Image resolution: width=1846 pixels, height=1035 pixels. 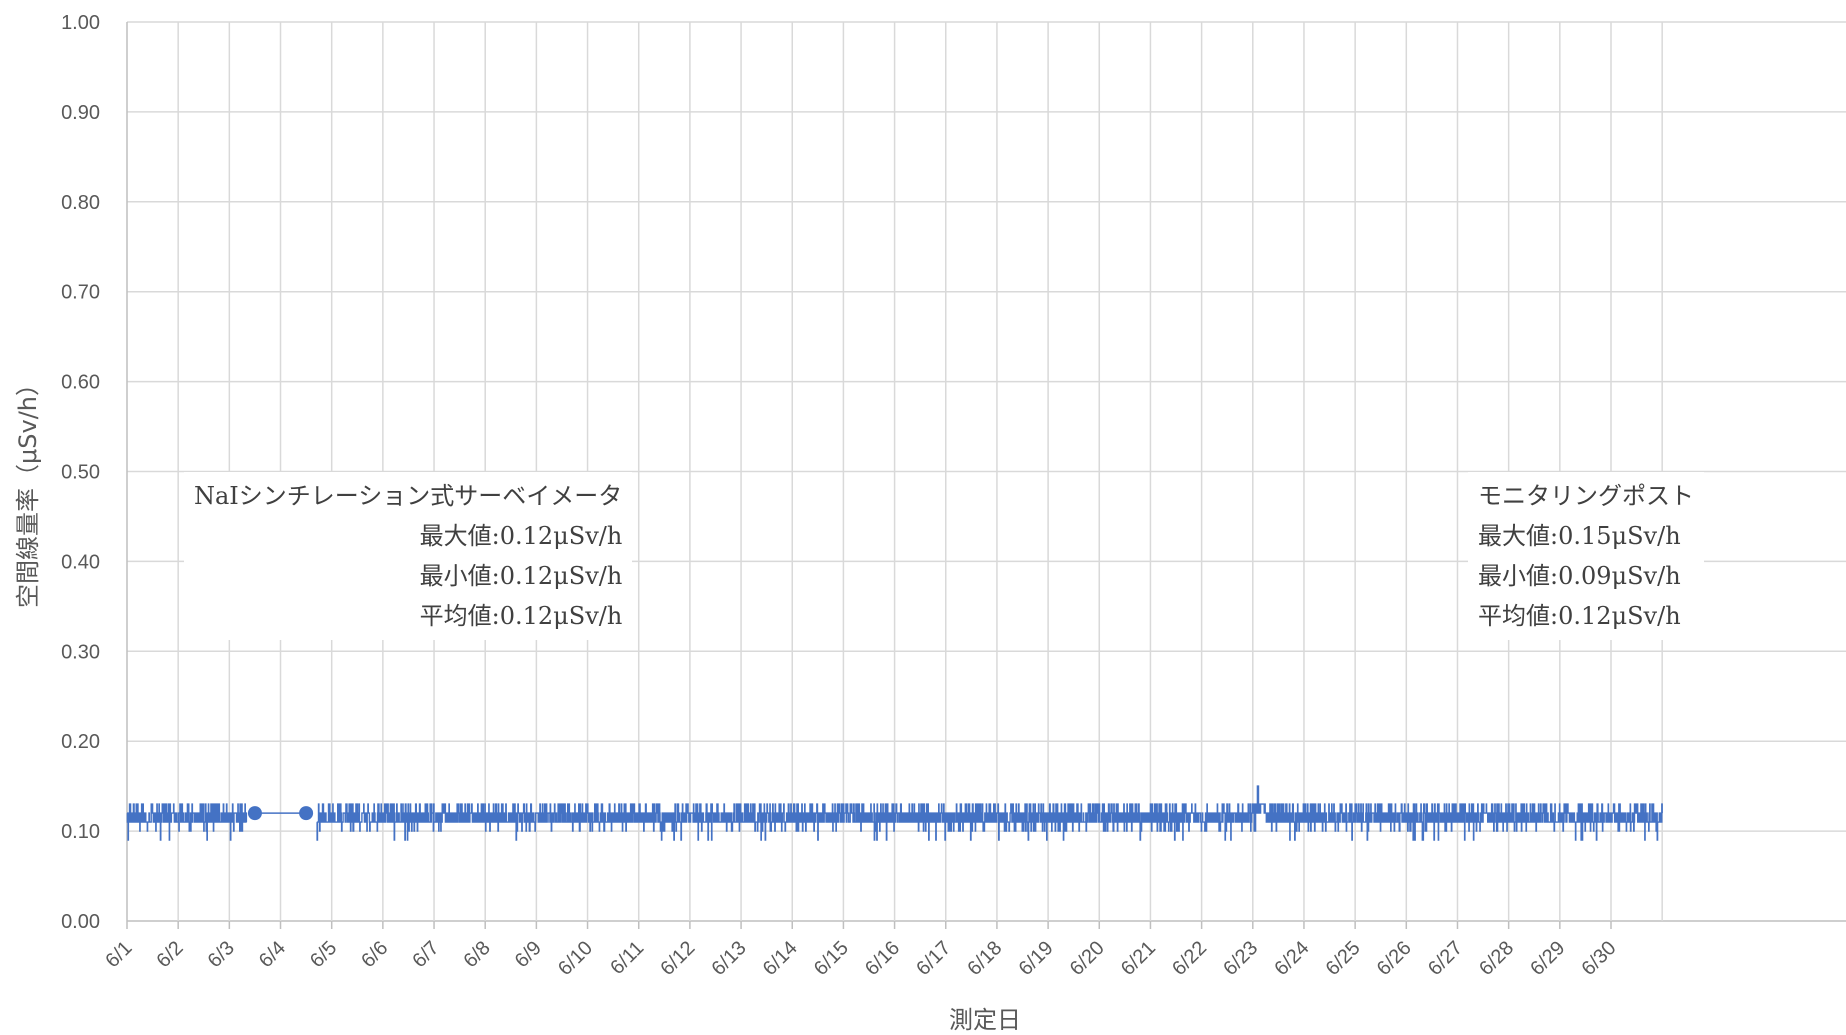 I want to click on x-tick-label: 6/1, so click(x=118, y=954).